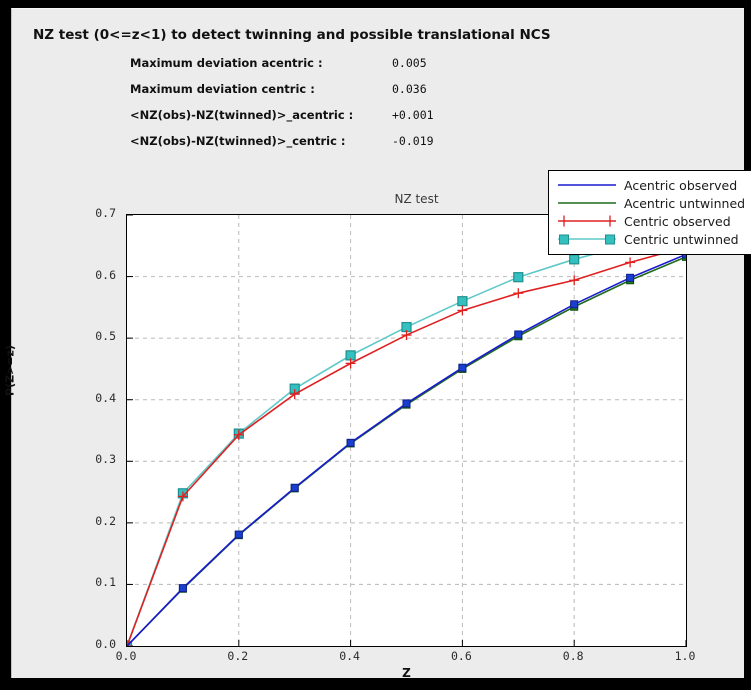 The width and height of the screenshot is (751, 690). I want to click on legend-item: Acentric observed, so click(650, 185).